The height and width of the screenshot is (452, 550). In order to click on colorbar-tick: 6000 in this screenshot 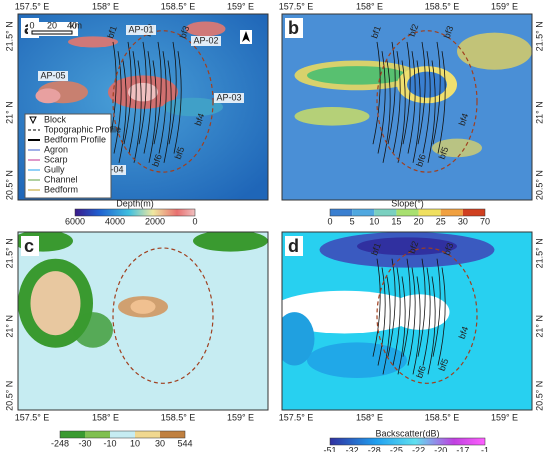, I will do `click(75, 221)`.